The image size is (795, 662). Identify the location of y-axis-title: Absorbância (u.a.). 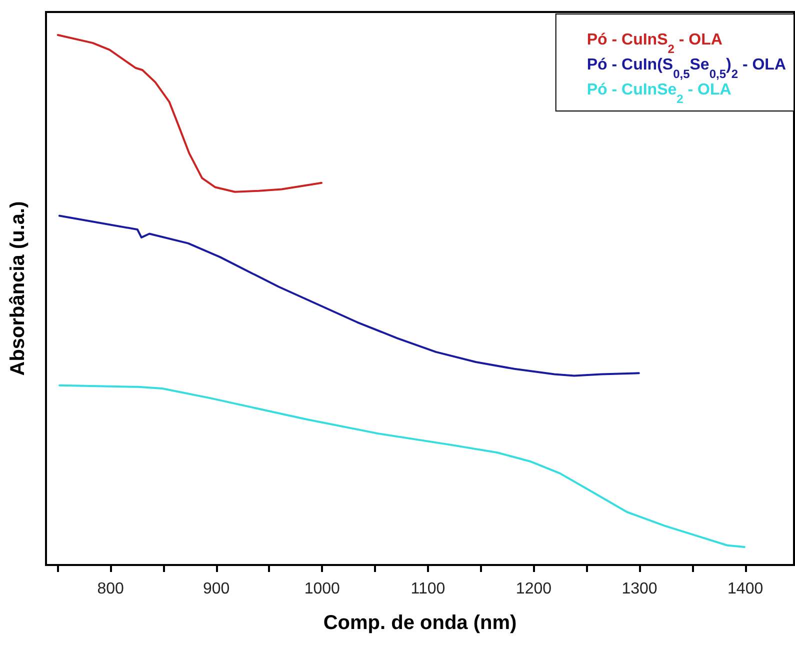
(18, 288).